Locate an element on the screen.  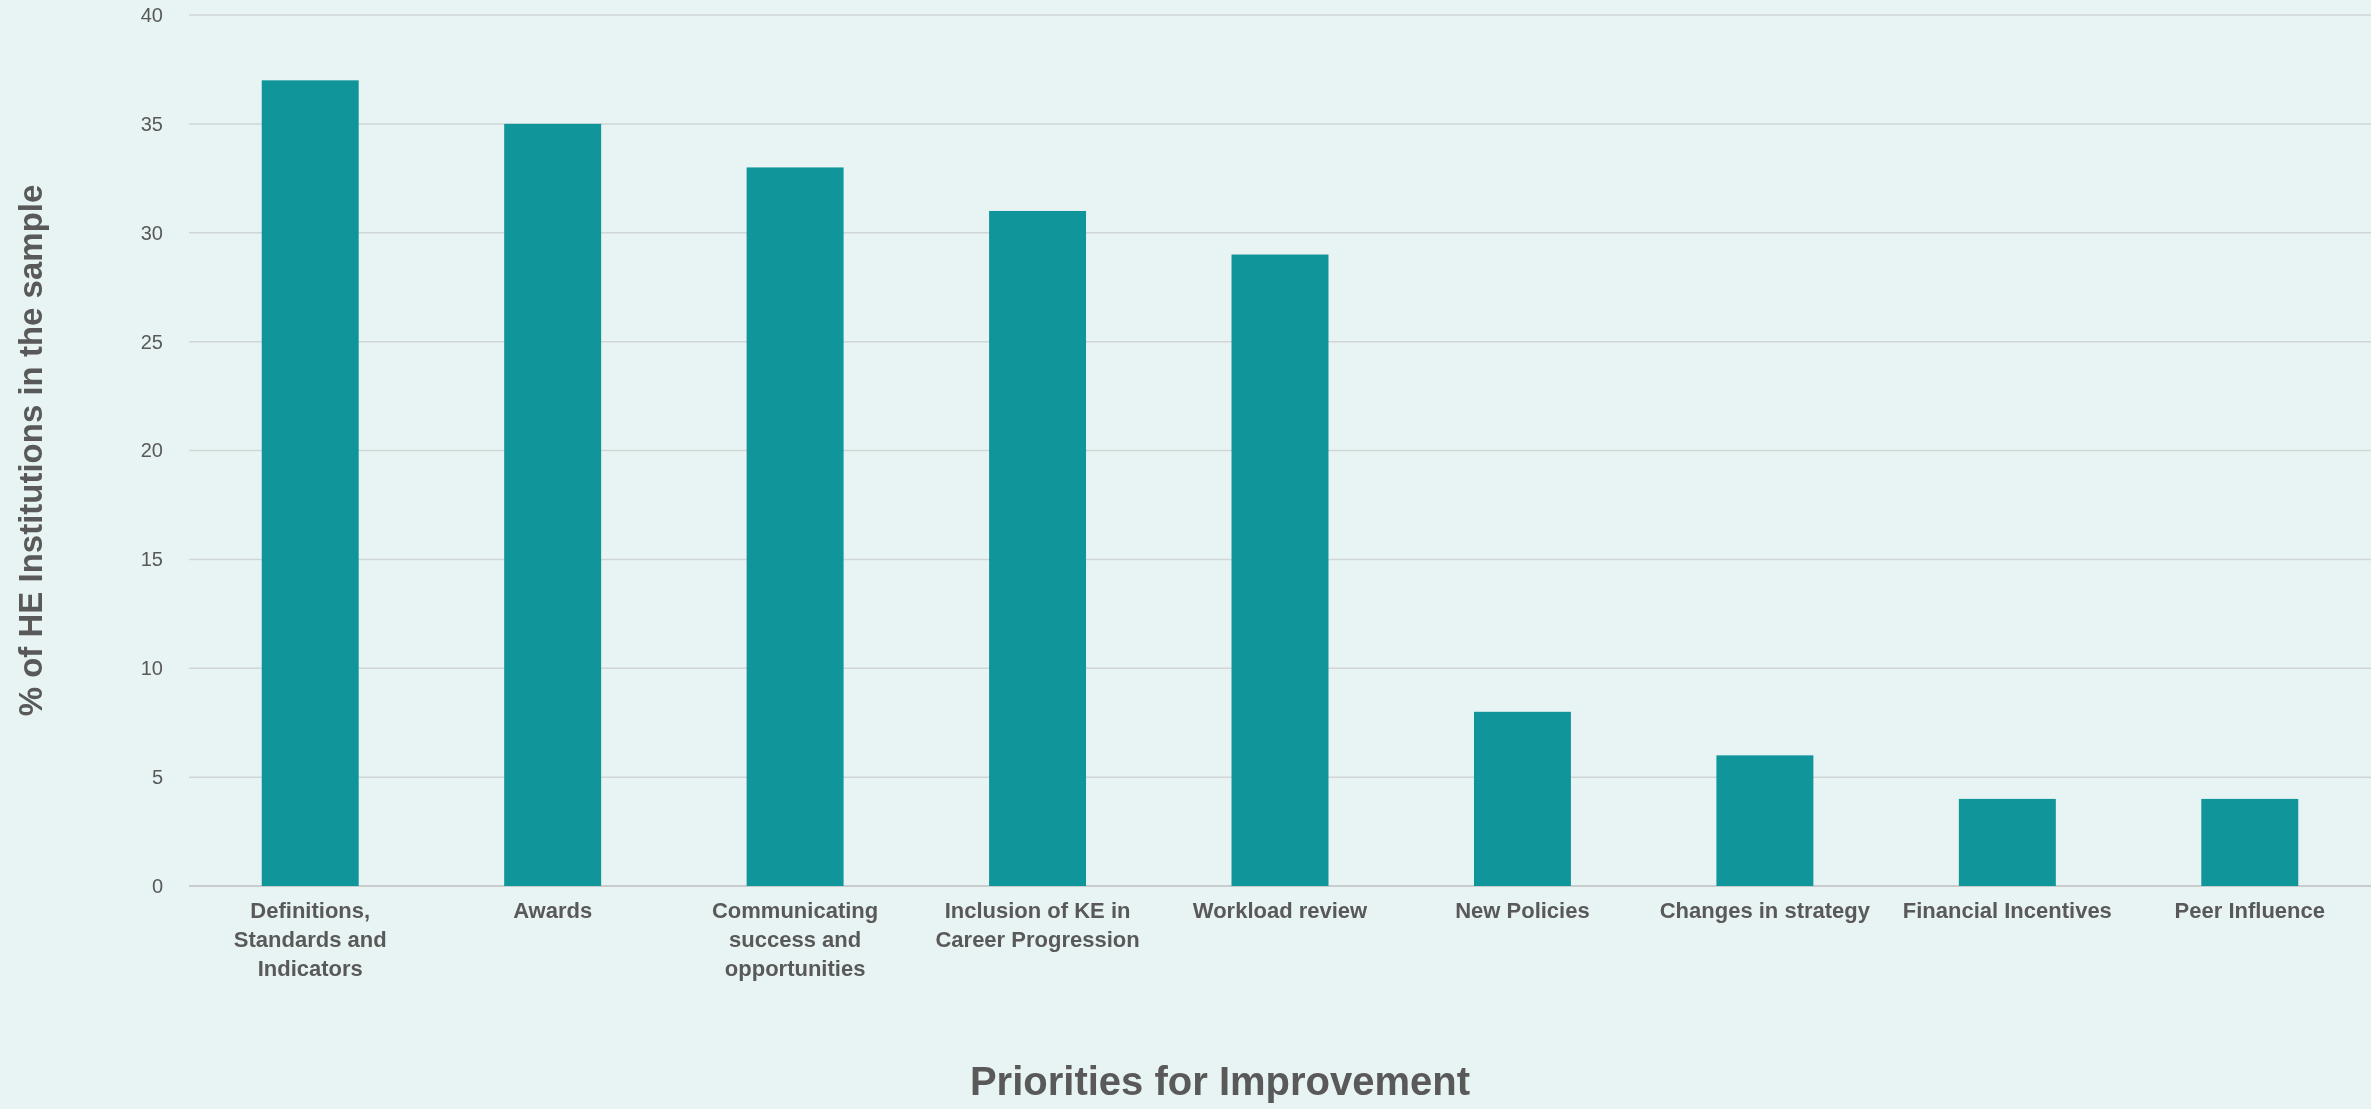
x-tick-label: New Policies is located at coordinates (1522, 910).